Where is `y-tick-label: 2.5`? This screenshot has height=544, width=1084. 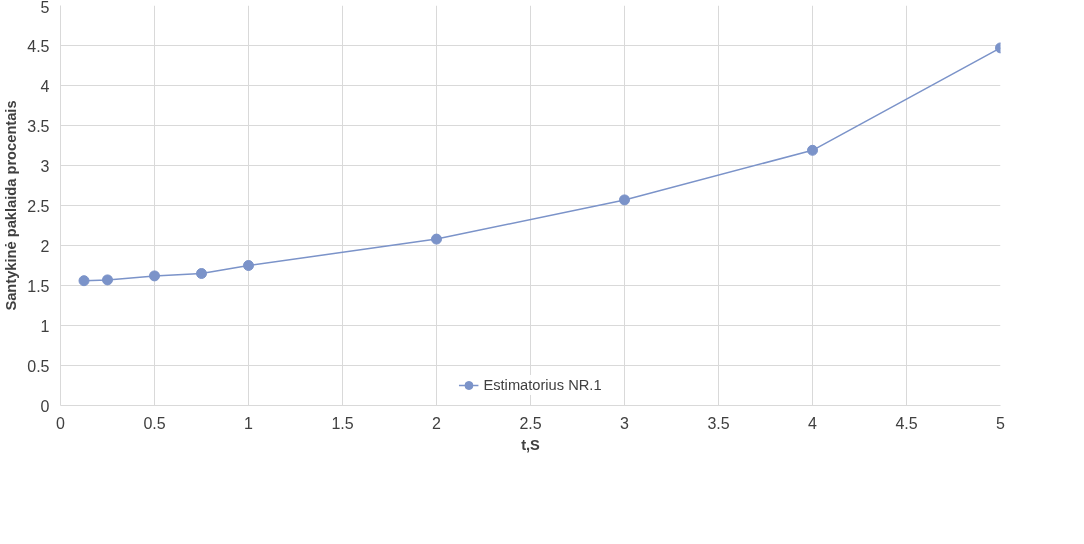 y-tick-label: 2.5 is located at coordinates (38, 206).